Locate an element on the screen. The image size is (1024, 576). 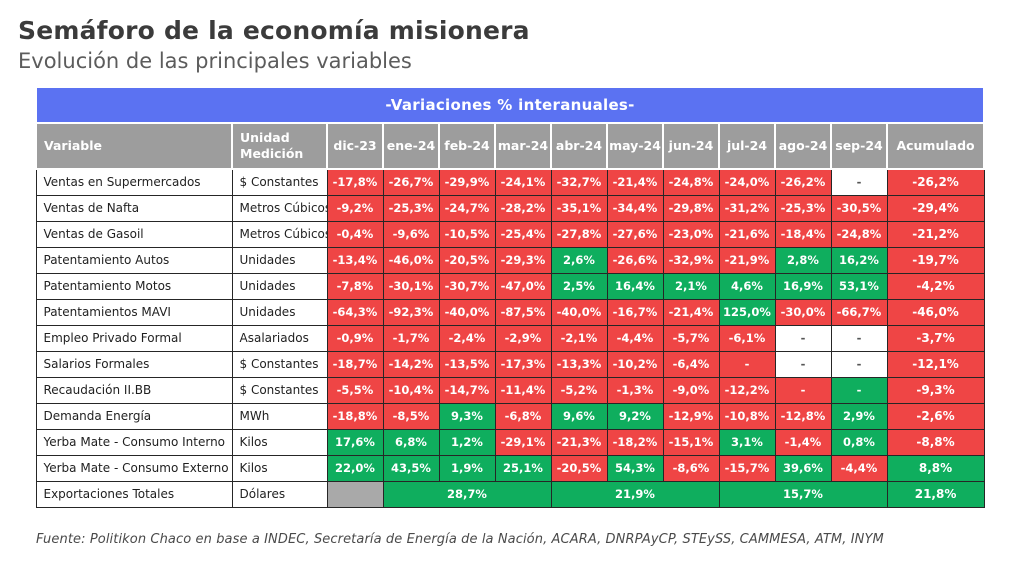
value-cell: -40,0% is located at coordinates (467, 312).